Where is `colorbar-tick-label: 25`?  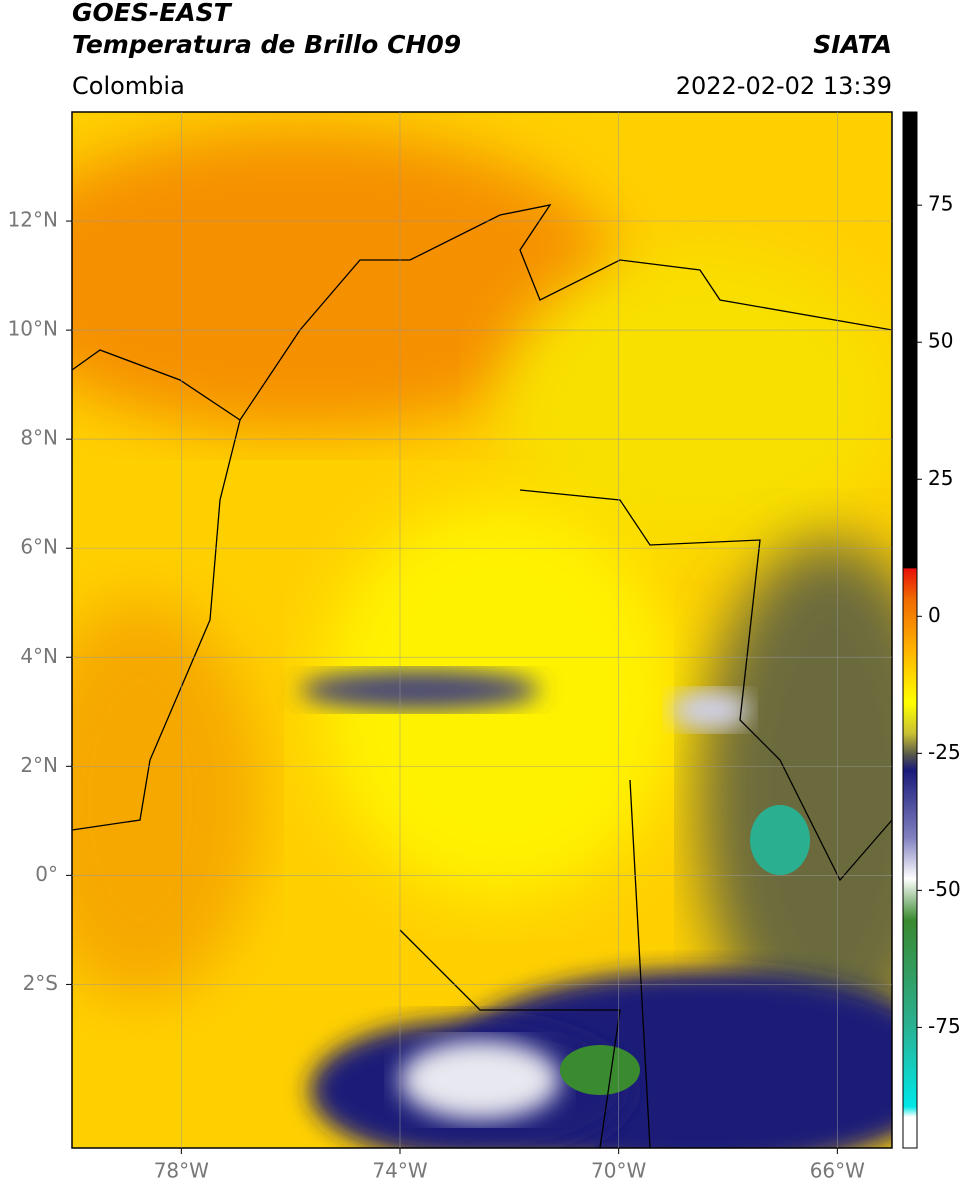 colorbar-tick-label: 25 is located at coordinates (940, 478).